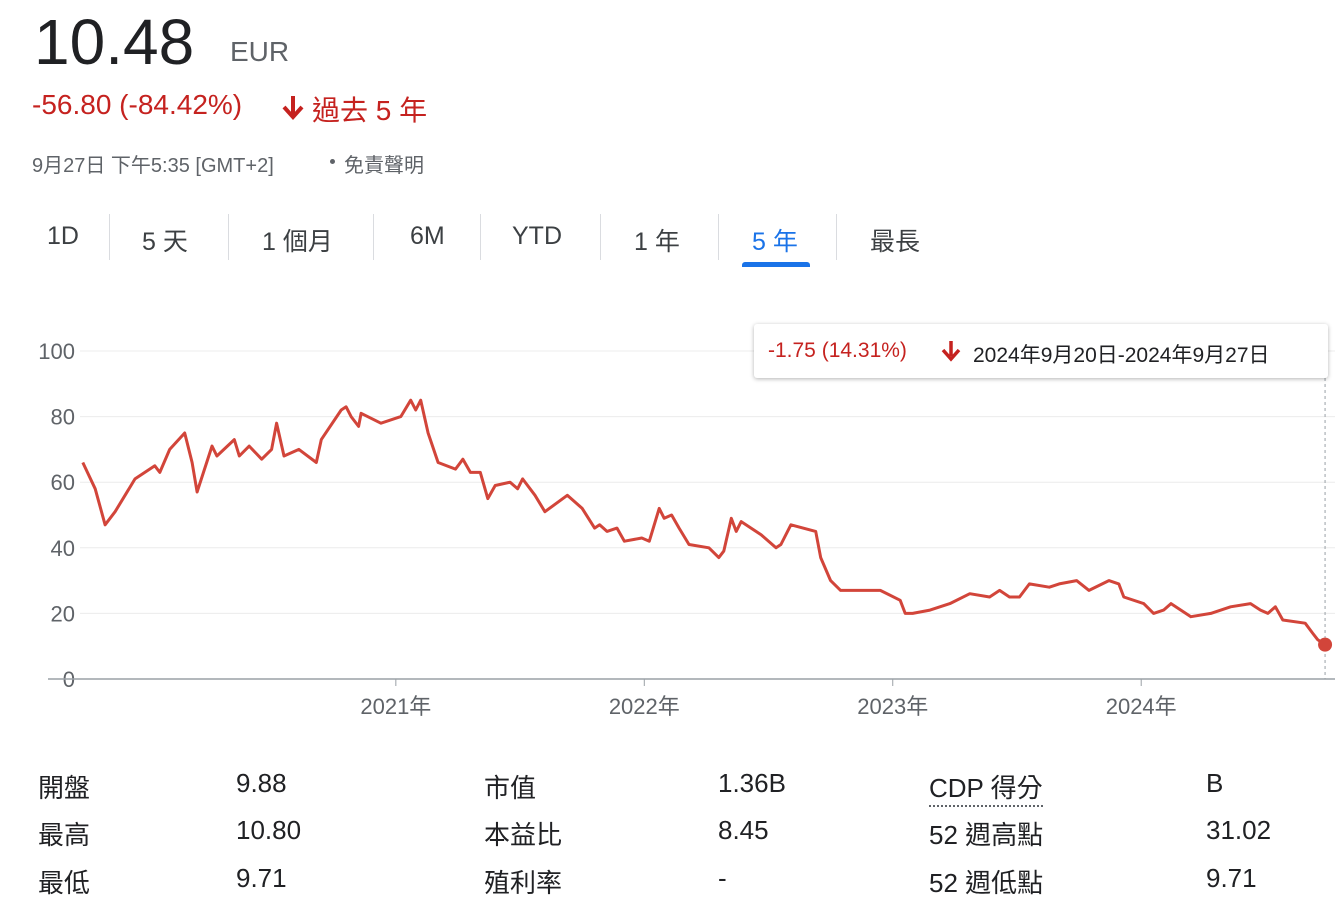 This screenshot has width=1341, height=916. Describe the element at coordinates (837, 350) in the screenshot. I see `tooltip-change: -1.75 (14.31%)` at that location.